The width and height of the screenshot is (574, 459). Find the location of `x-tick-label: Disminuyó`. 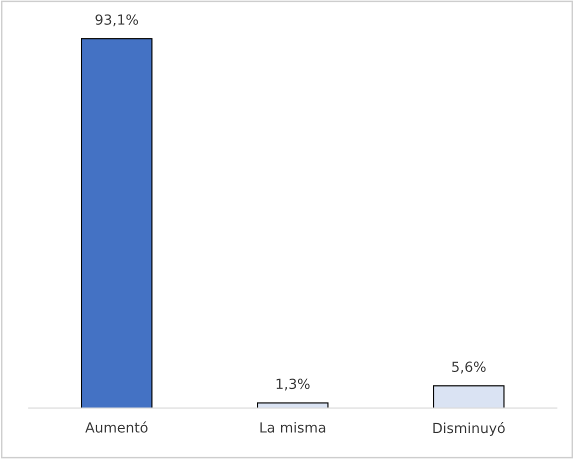

x-tick-label: Disminuyó is located at coordinates (469, 429).